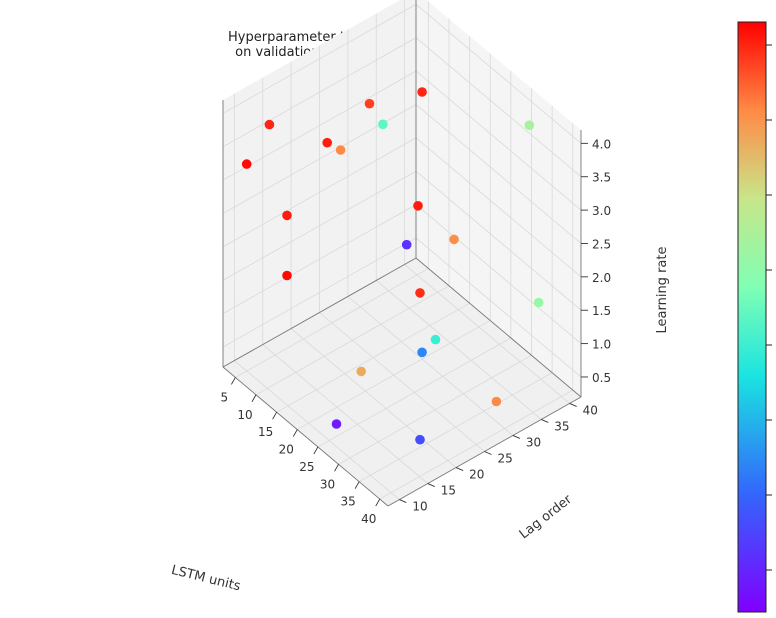  Describe the element at coordinates (601, 345) in the screenshot. I see `z-tick-label: 1.0` at that location.